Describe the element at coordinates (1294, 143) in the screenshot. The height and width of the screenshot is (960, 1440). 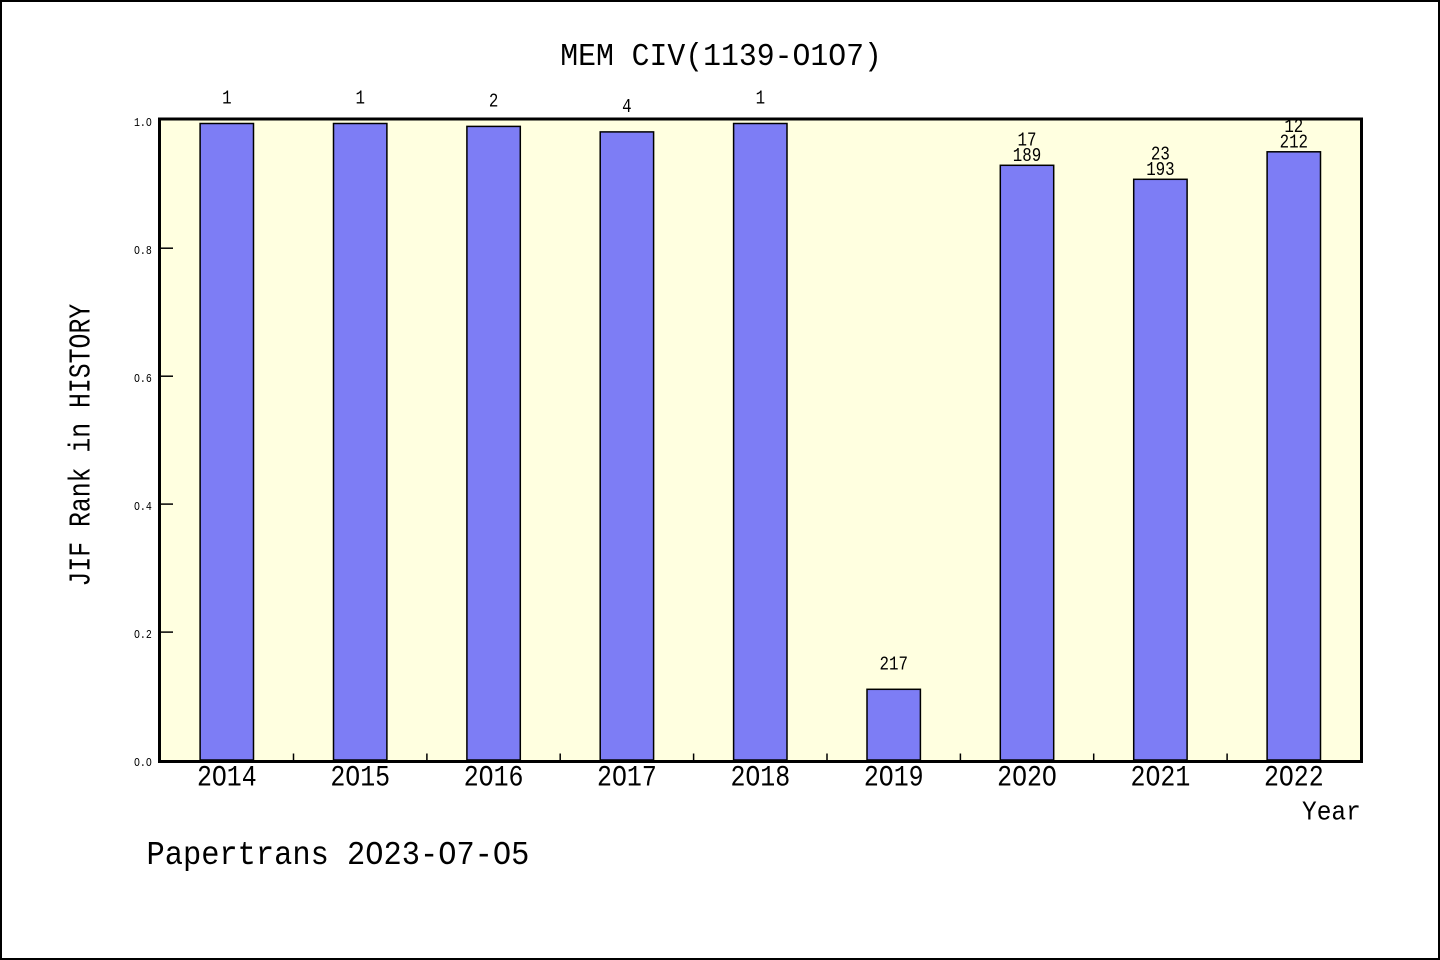
I see `svg-text: 212` at that location.